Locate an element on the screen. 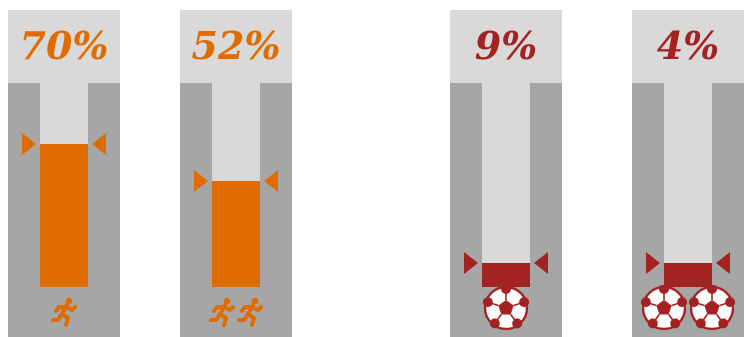  gauge-3: 9% is located at coordinates (506, 173).